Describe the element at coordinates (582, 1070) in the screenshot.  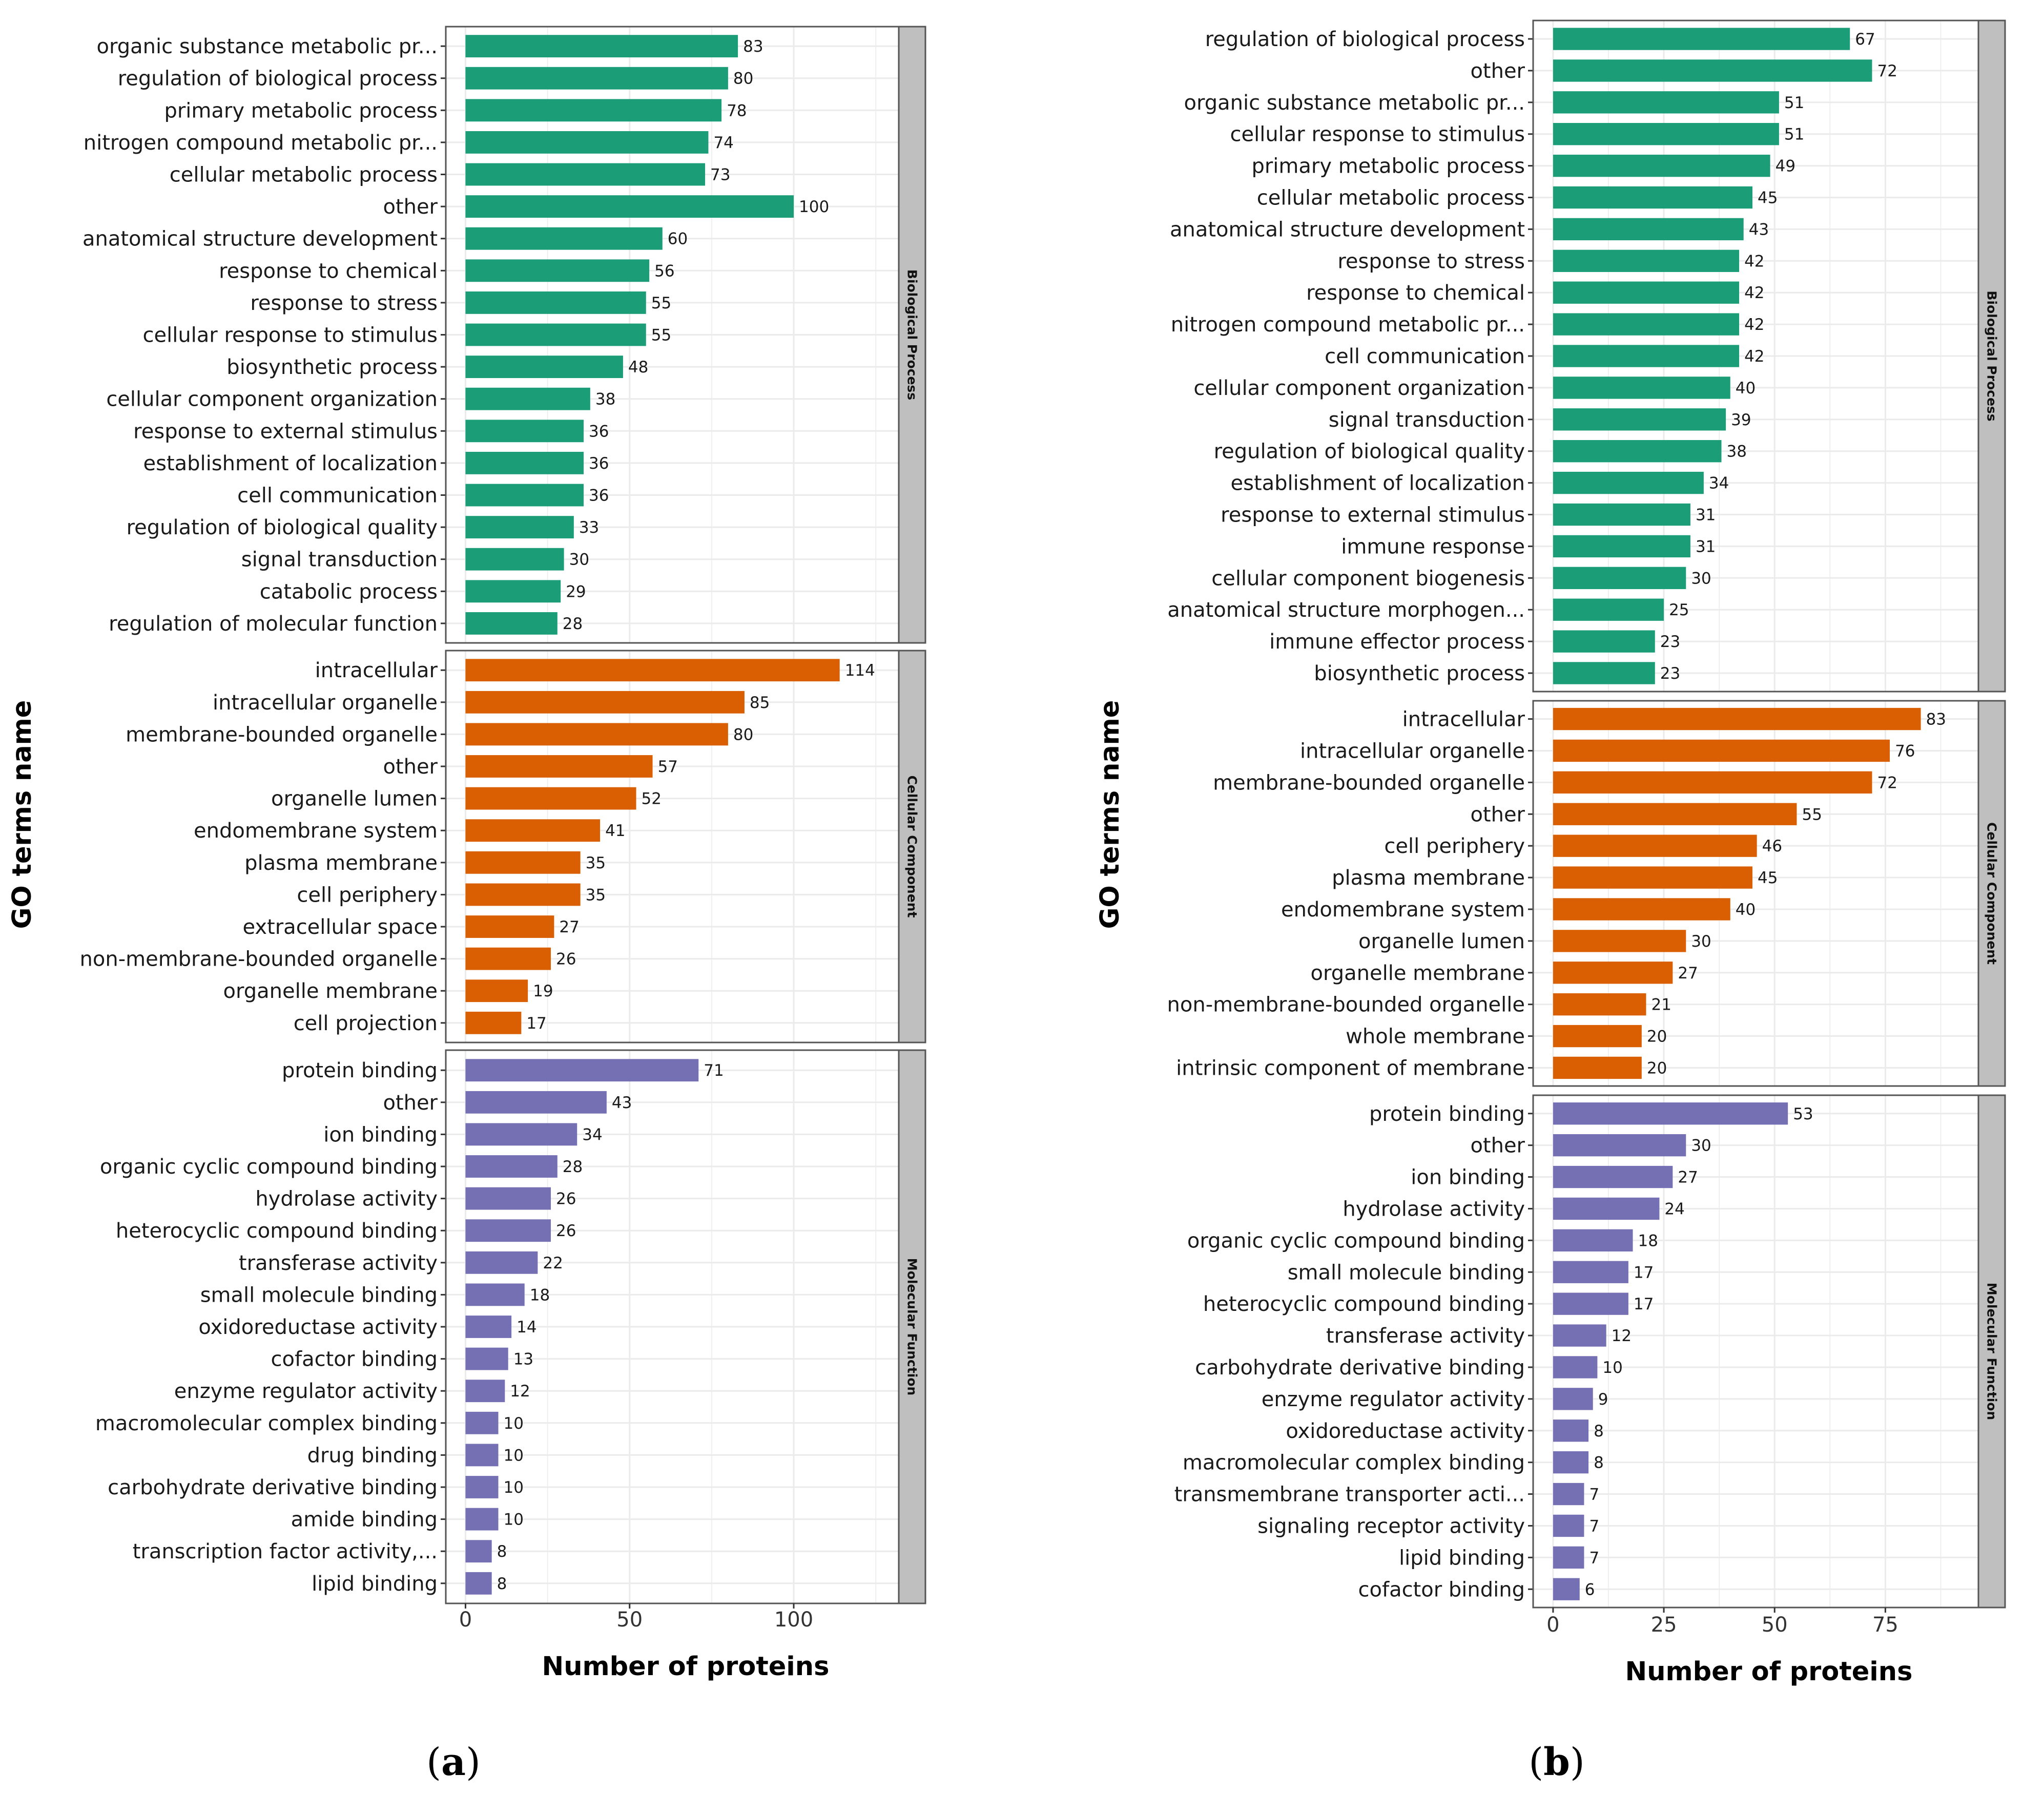
I see `bar-protein-binding` at that location.